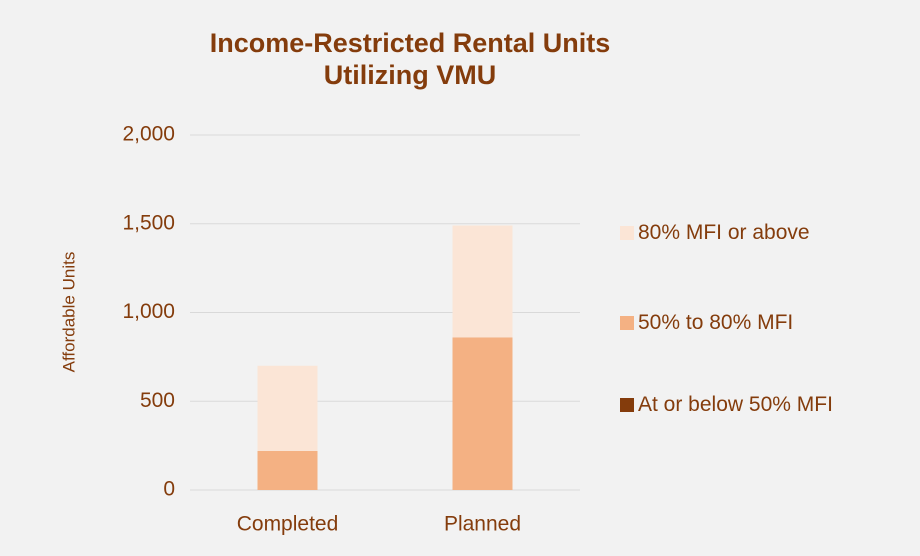  I want to click on x-tick-label: Planned, so click(482, 524).